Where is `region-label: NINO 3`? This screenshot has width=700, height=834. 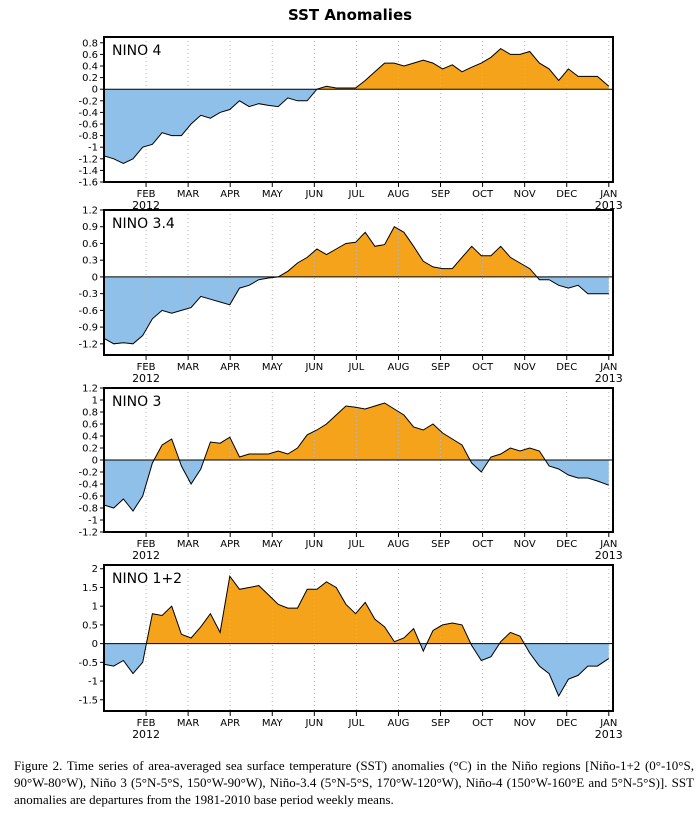
region-label: NINO 3 is located at coordinates (136, 402).